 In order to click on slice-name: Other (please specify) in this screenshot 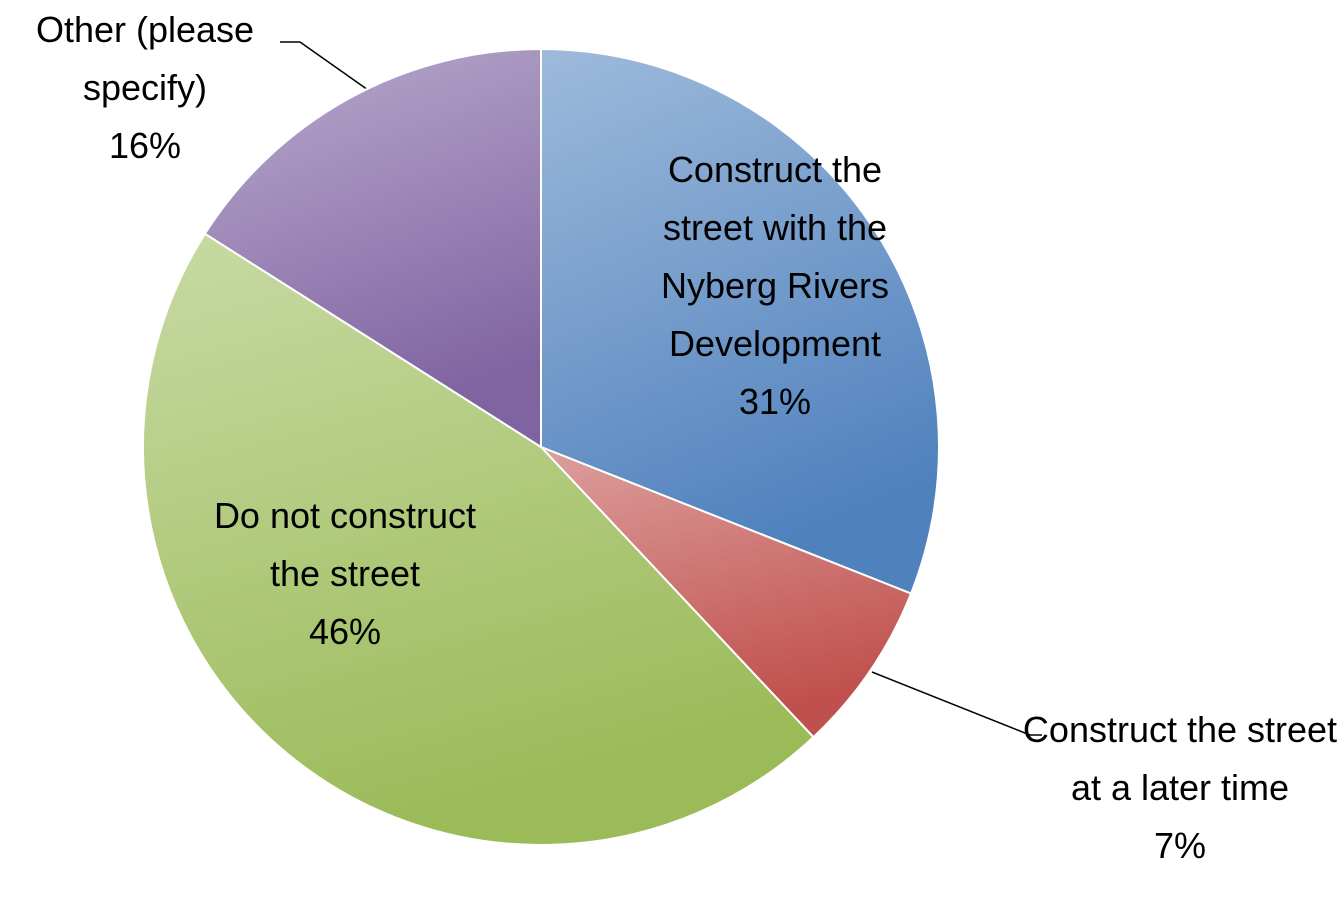, I will do `click(145, 58)`.